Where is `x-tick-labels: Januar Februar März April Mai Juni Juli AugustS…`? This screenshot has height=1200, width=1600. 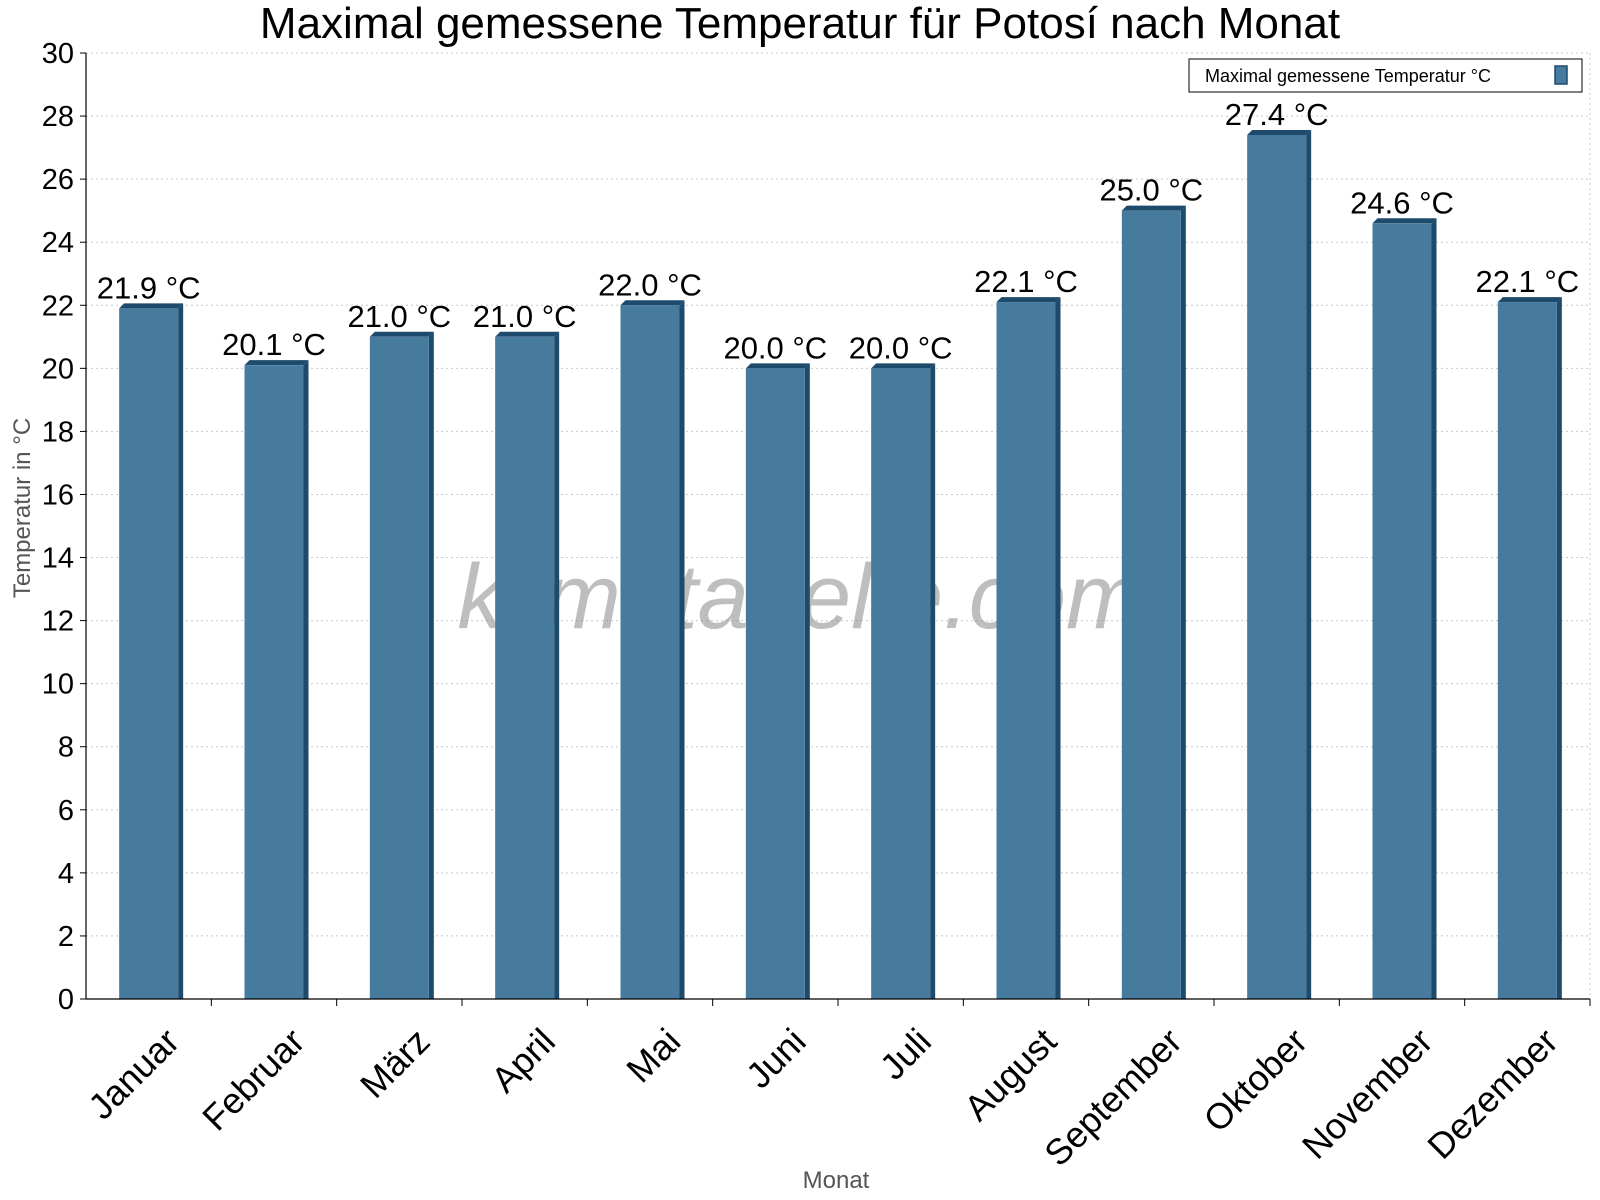 x-tick-labels: Januar Februar März April Mai Juni Juli AugustS… is located at coordinates (823, 1097).